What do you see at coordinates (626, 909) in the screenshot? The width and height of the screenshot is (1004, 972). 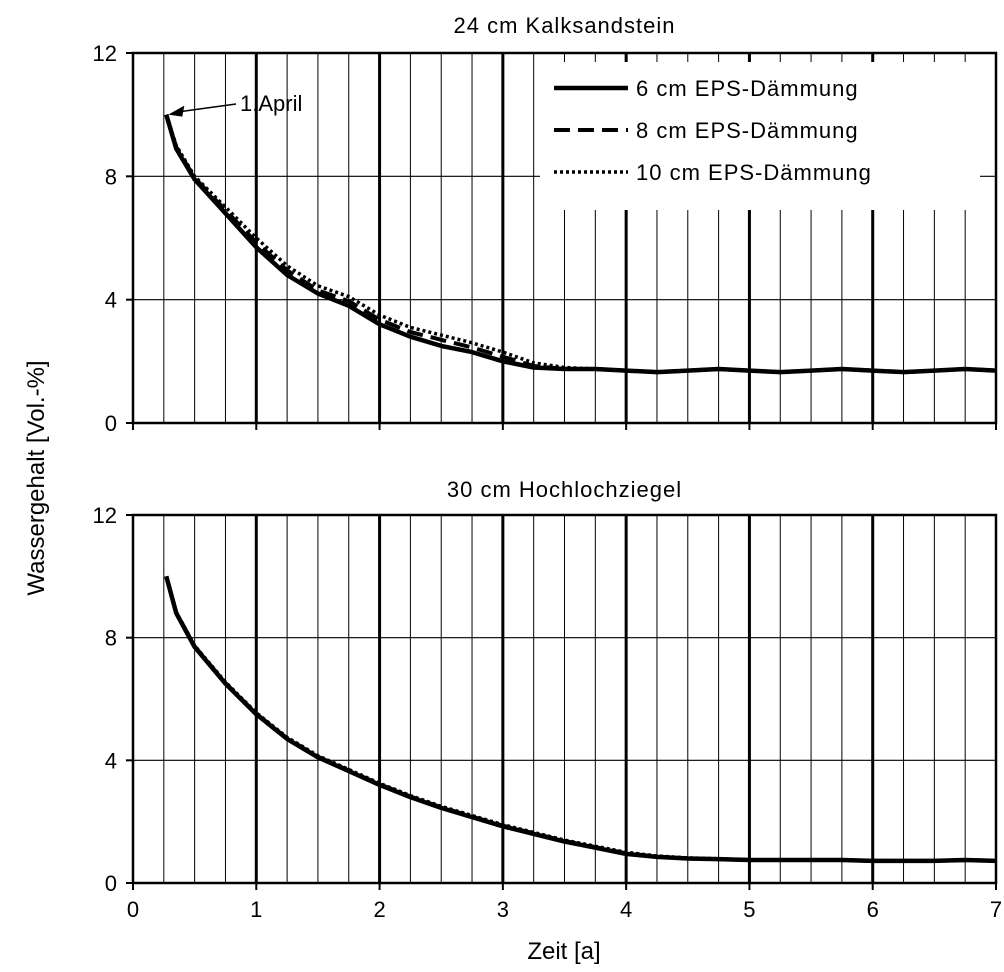 I see `x-tick-label: 4` at bounding box center [626, 909].